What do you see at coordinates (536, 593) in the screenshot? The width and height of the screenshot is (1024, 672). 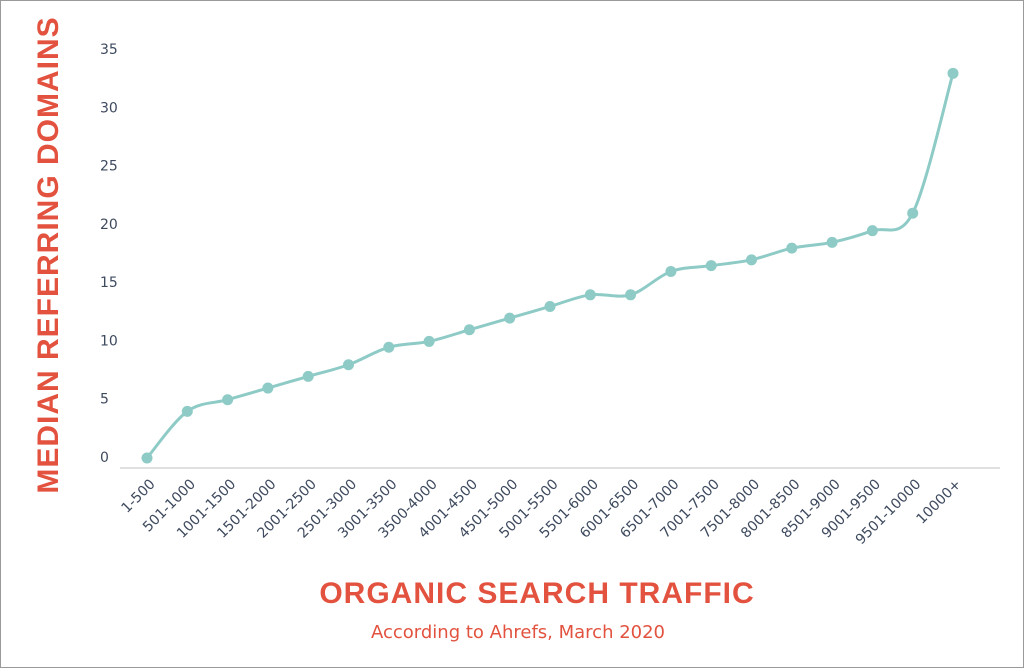 I see `x-axis-title: ORGANIC SEARCH TRAFFIC` at bounding box center [536, 593].